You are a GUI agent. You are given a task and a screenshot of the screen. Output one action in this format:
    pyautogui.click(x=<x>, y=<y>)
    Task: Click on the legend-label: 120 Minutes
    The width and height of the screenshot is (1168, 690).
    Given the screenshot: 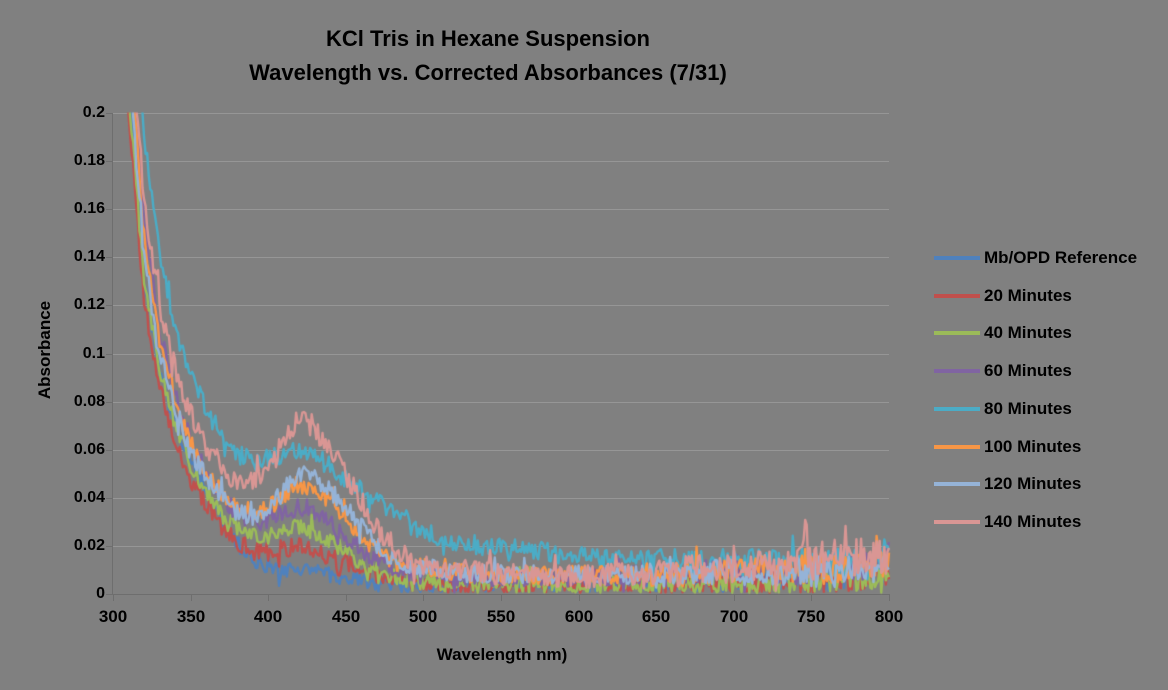 What is the action you would take?
    pyautogui.click(x=1033, y=483)
    